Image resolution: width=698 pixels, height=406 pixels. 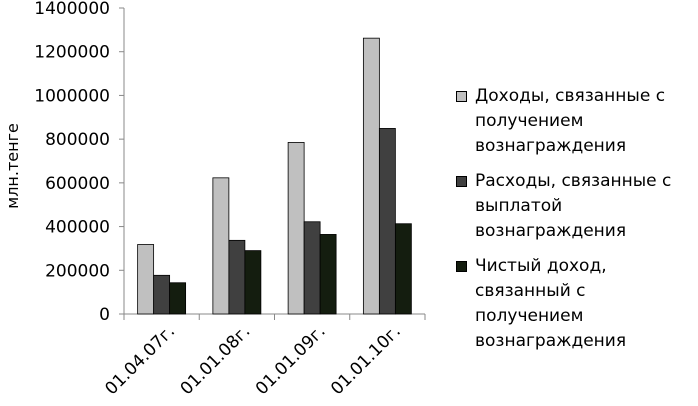 I want to click on legend-swatch-income, so click(x=461, y=96).